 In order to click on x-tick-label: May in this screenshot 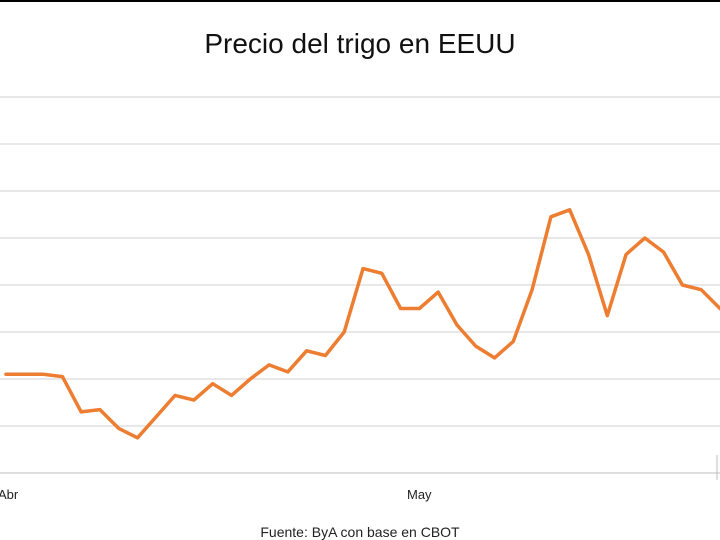, I will do `click(419, 494)`.